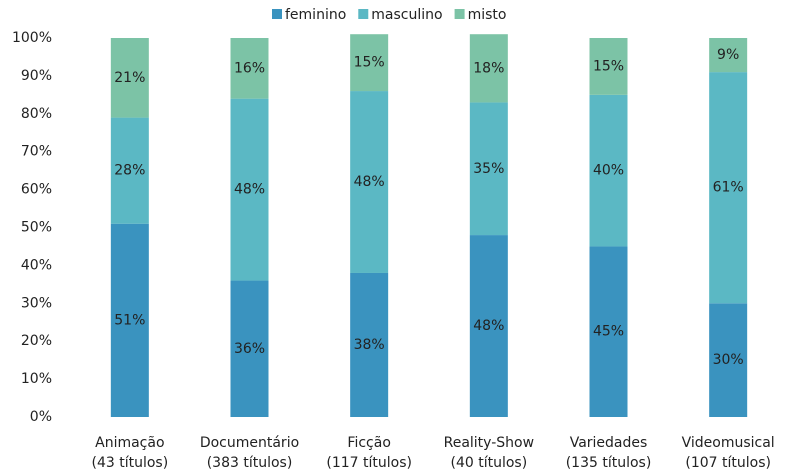 This screenshot has width=785, height=475. I want to click on data-label: 45%, so click(608, 332).